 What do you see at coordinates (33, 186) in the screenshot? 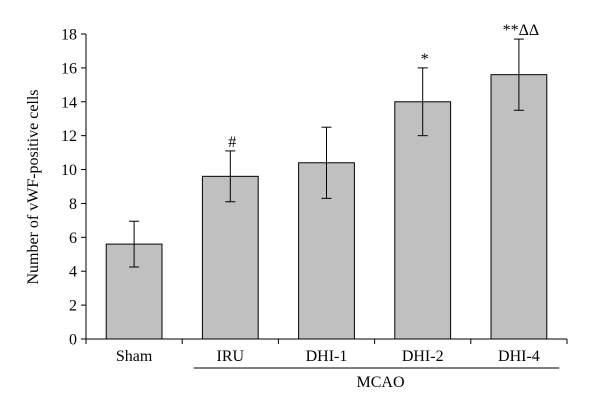
I see `y-axis-label: Number of vWF-positive cells` at bounding box center [33, 186].